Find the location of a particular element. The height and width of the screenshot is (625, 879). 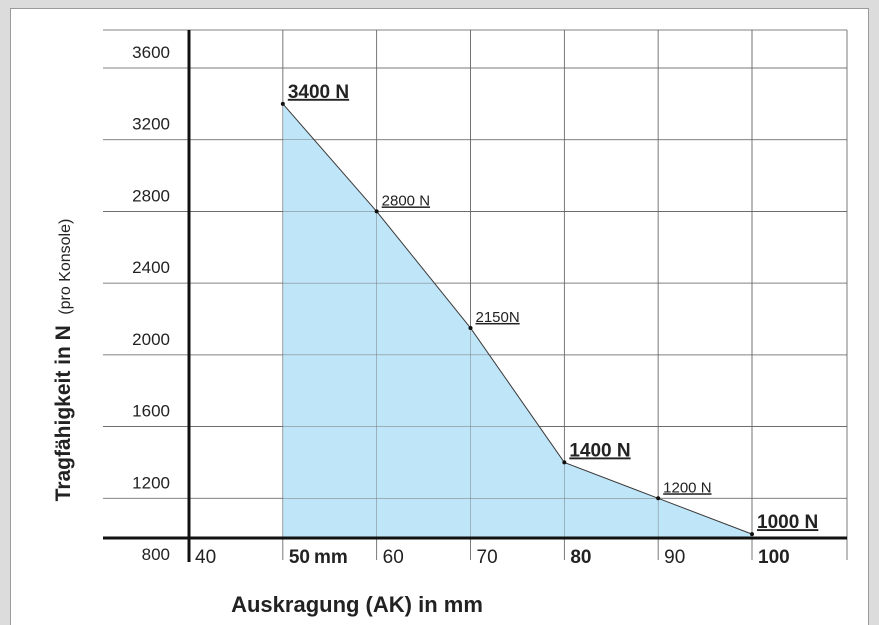

y-axis-title-note: (pro Konsole) is located at coordinates (65, 267).